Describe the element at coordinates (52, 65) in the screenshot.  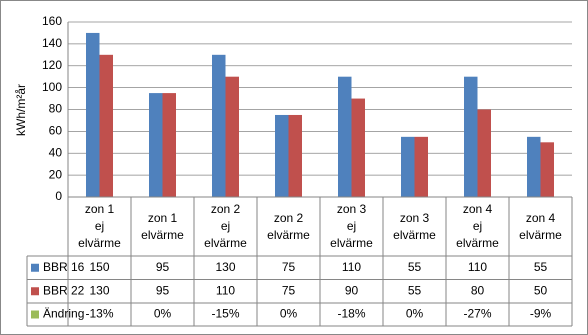
I see `y-tick-label: 120` at that location.